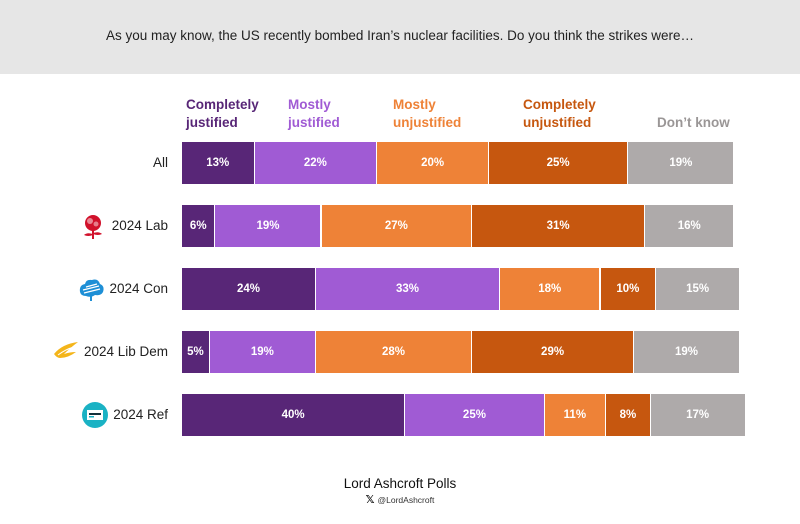 This screenshot has width=800, height=524. What do you see at coordinates (160, 162) in the screenshot?
I see `row-label-1: All` at bounding box center [160, 162].